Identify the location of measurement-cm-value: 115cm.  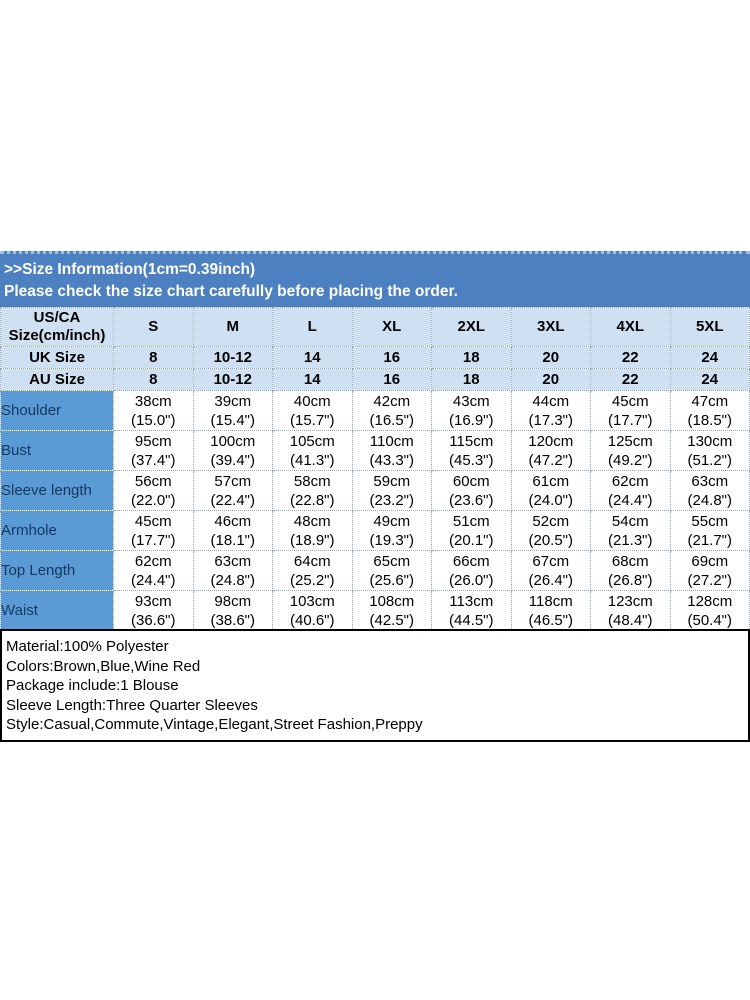
(471, 441).